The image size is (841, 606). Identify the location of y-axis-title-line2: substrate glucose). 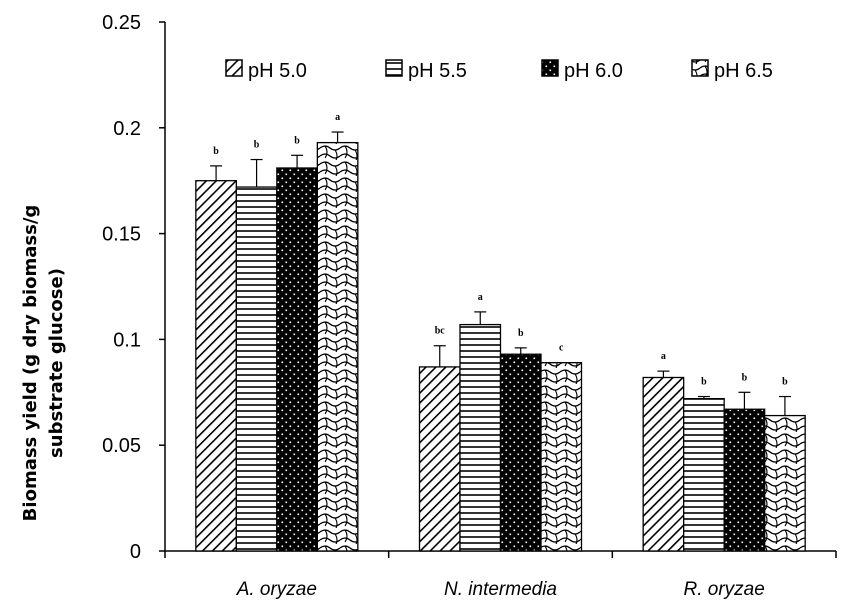
(56, 363).